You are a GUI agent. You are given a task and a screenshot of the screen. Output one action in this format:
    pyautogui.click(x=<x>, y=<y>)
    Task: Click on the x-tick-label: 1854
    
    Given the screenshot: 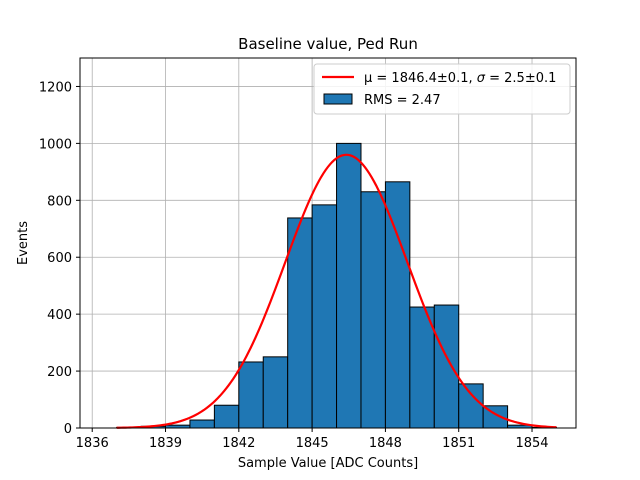 What is the action you would take?
    pyautogui.click(x=531, y=443)
    